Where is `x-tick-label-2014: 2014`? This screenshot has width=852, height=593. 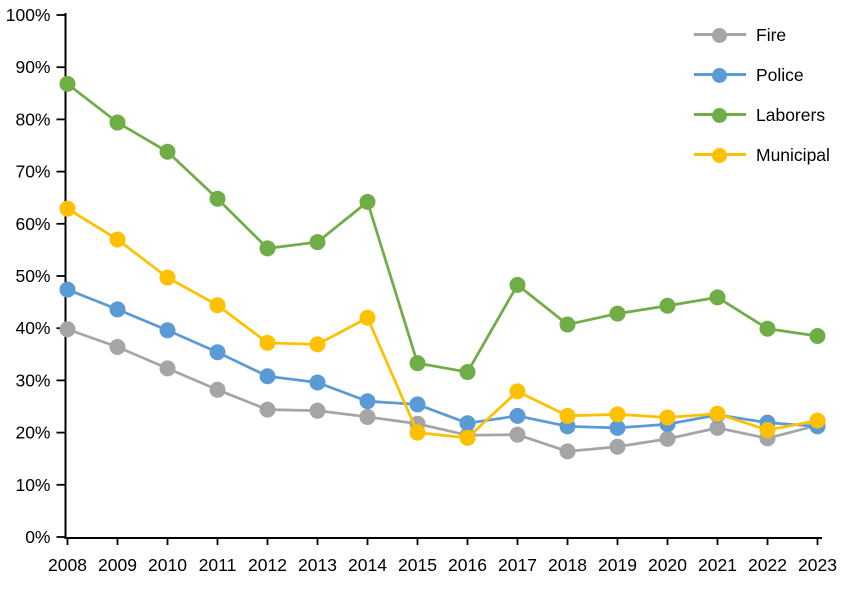
x-tick-label-2014: 2014 is located at coordinates (367, 565).